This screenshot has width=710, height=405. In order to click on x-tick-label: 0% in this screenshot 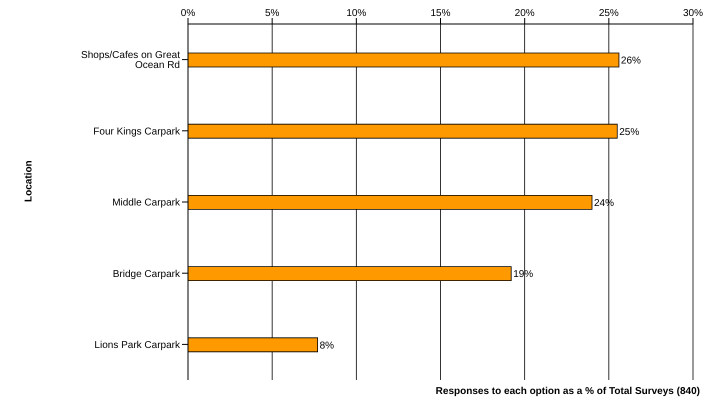, I will do `click(188, 13)`.